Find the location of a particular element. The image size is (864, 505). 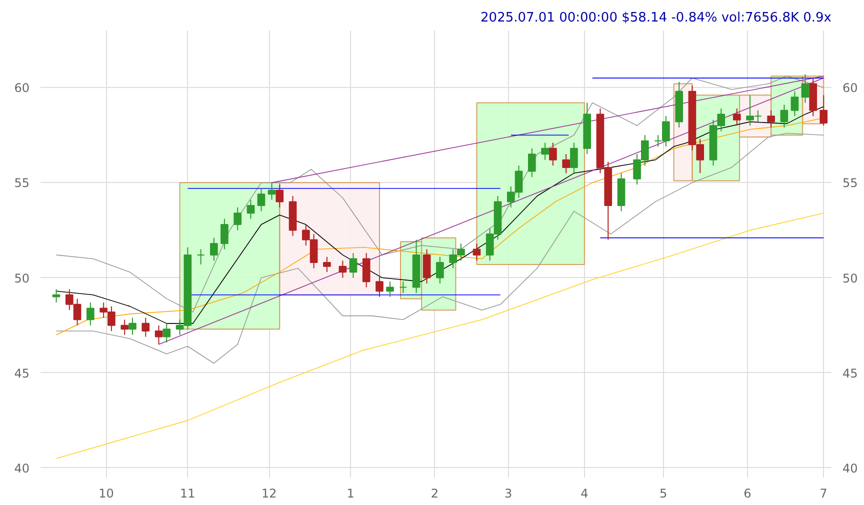

x-tick-label: 12 is located at coordinates (269, 493).